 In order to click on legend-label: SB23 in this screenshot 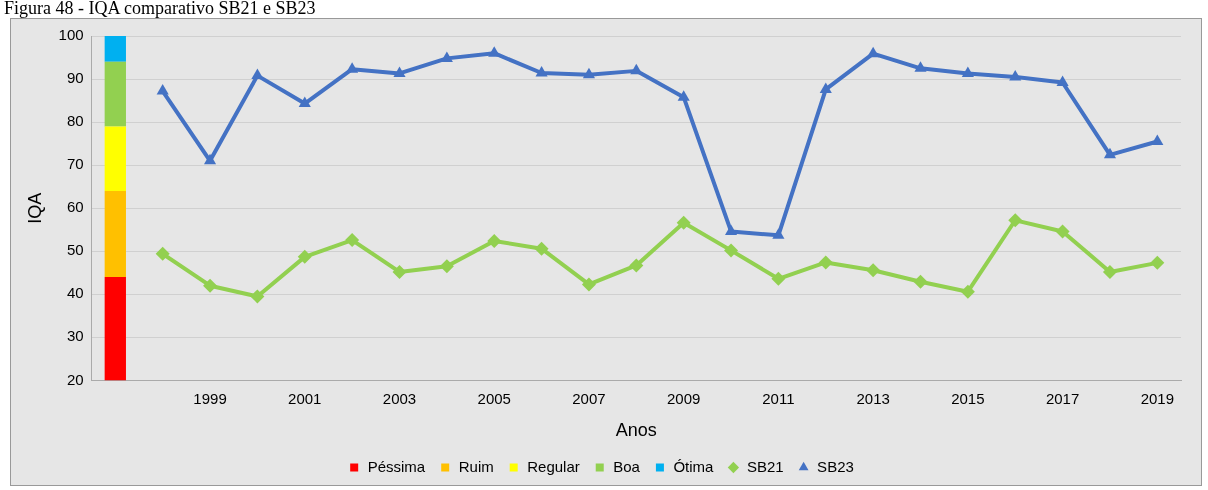, I will do `click(835, 466)`.